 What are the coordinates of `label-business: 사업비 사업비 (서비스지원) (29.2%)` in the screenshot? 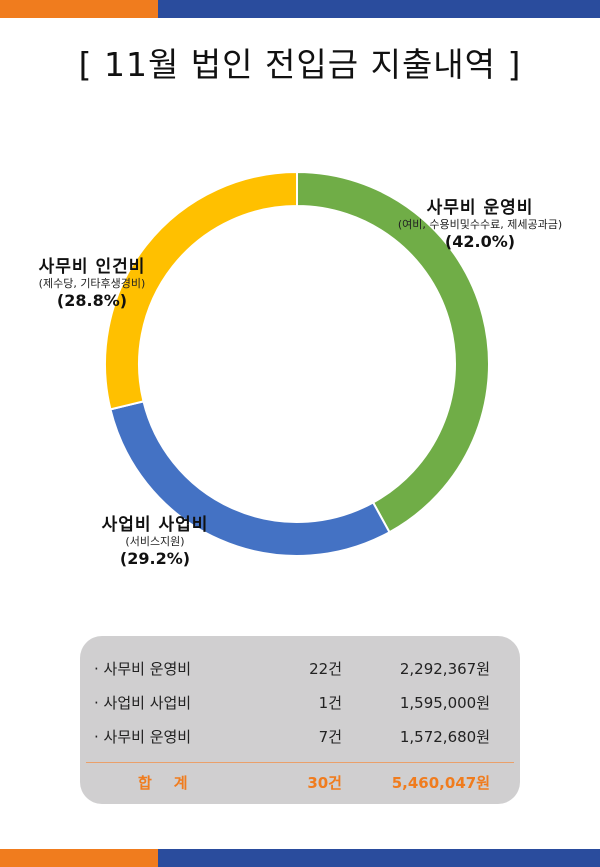 It's located at (155, 541).